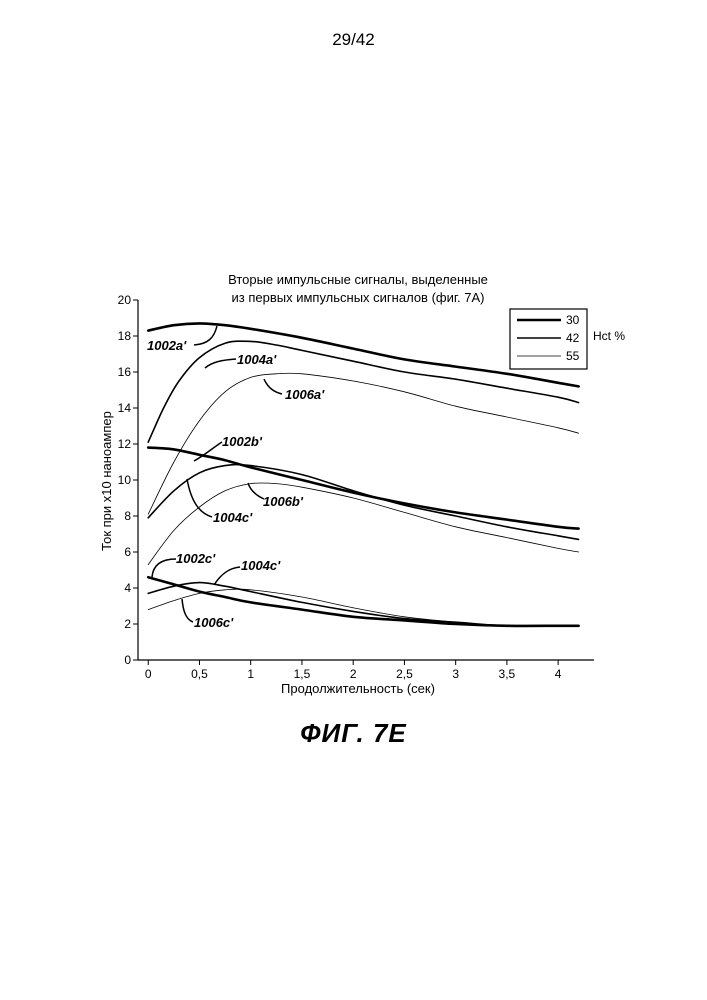  Describe the element at coordinates (573, 338) in the screenshot. I see `legend-entry-42: 42` at that location.